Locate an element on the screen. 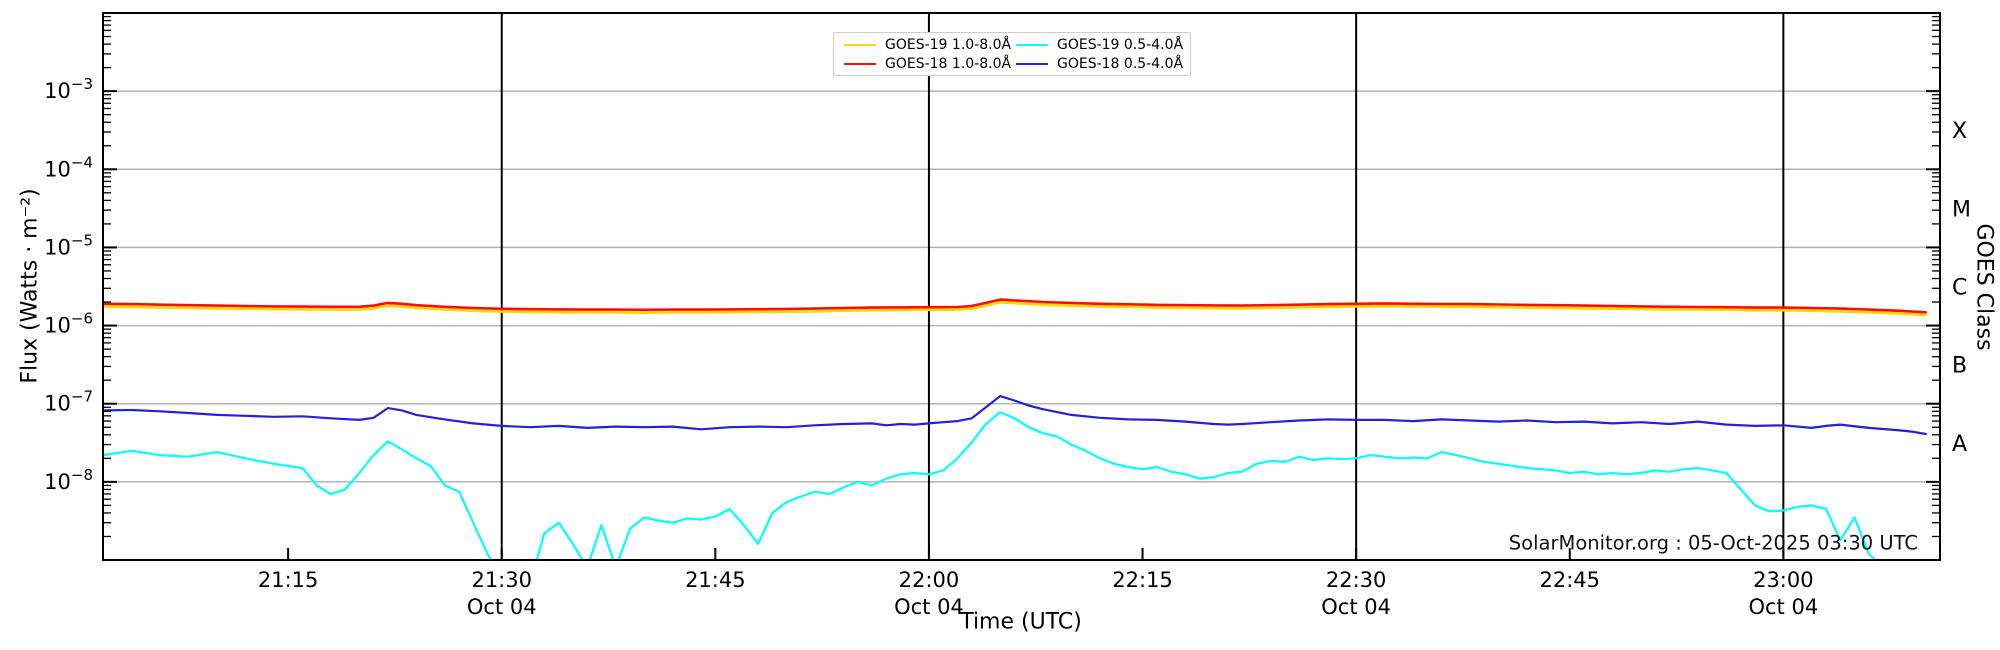 The width and height of the screenshot is (2000, 650). x-tick-label: 23:00 is located at coordinates (1783, 580).